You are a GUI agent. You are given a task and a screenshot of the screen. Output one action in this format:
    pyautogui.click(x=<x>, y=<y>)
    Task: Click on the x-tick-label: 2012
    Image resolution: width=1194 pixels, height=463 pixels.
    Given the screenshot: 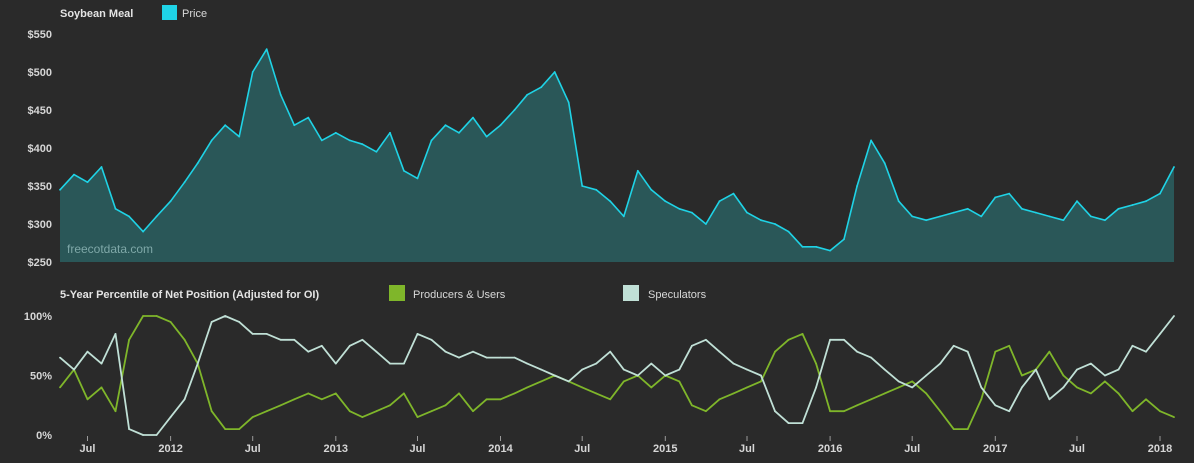 What is the action you would take?
    pyautogui.click(x=170, y=449)
    